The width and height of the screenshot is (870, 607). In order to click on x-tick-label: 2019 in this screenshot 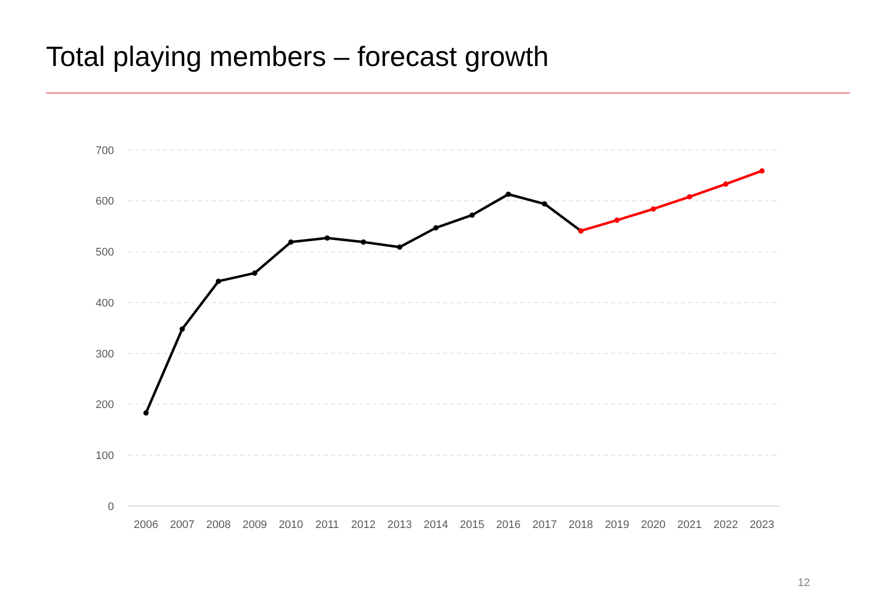, I will do `click(617, 525)`.